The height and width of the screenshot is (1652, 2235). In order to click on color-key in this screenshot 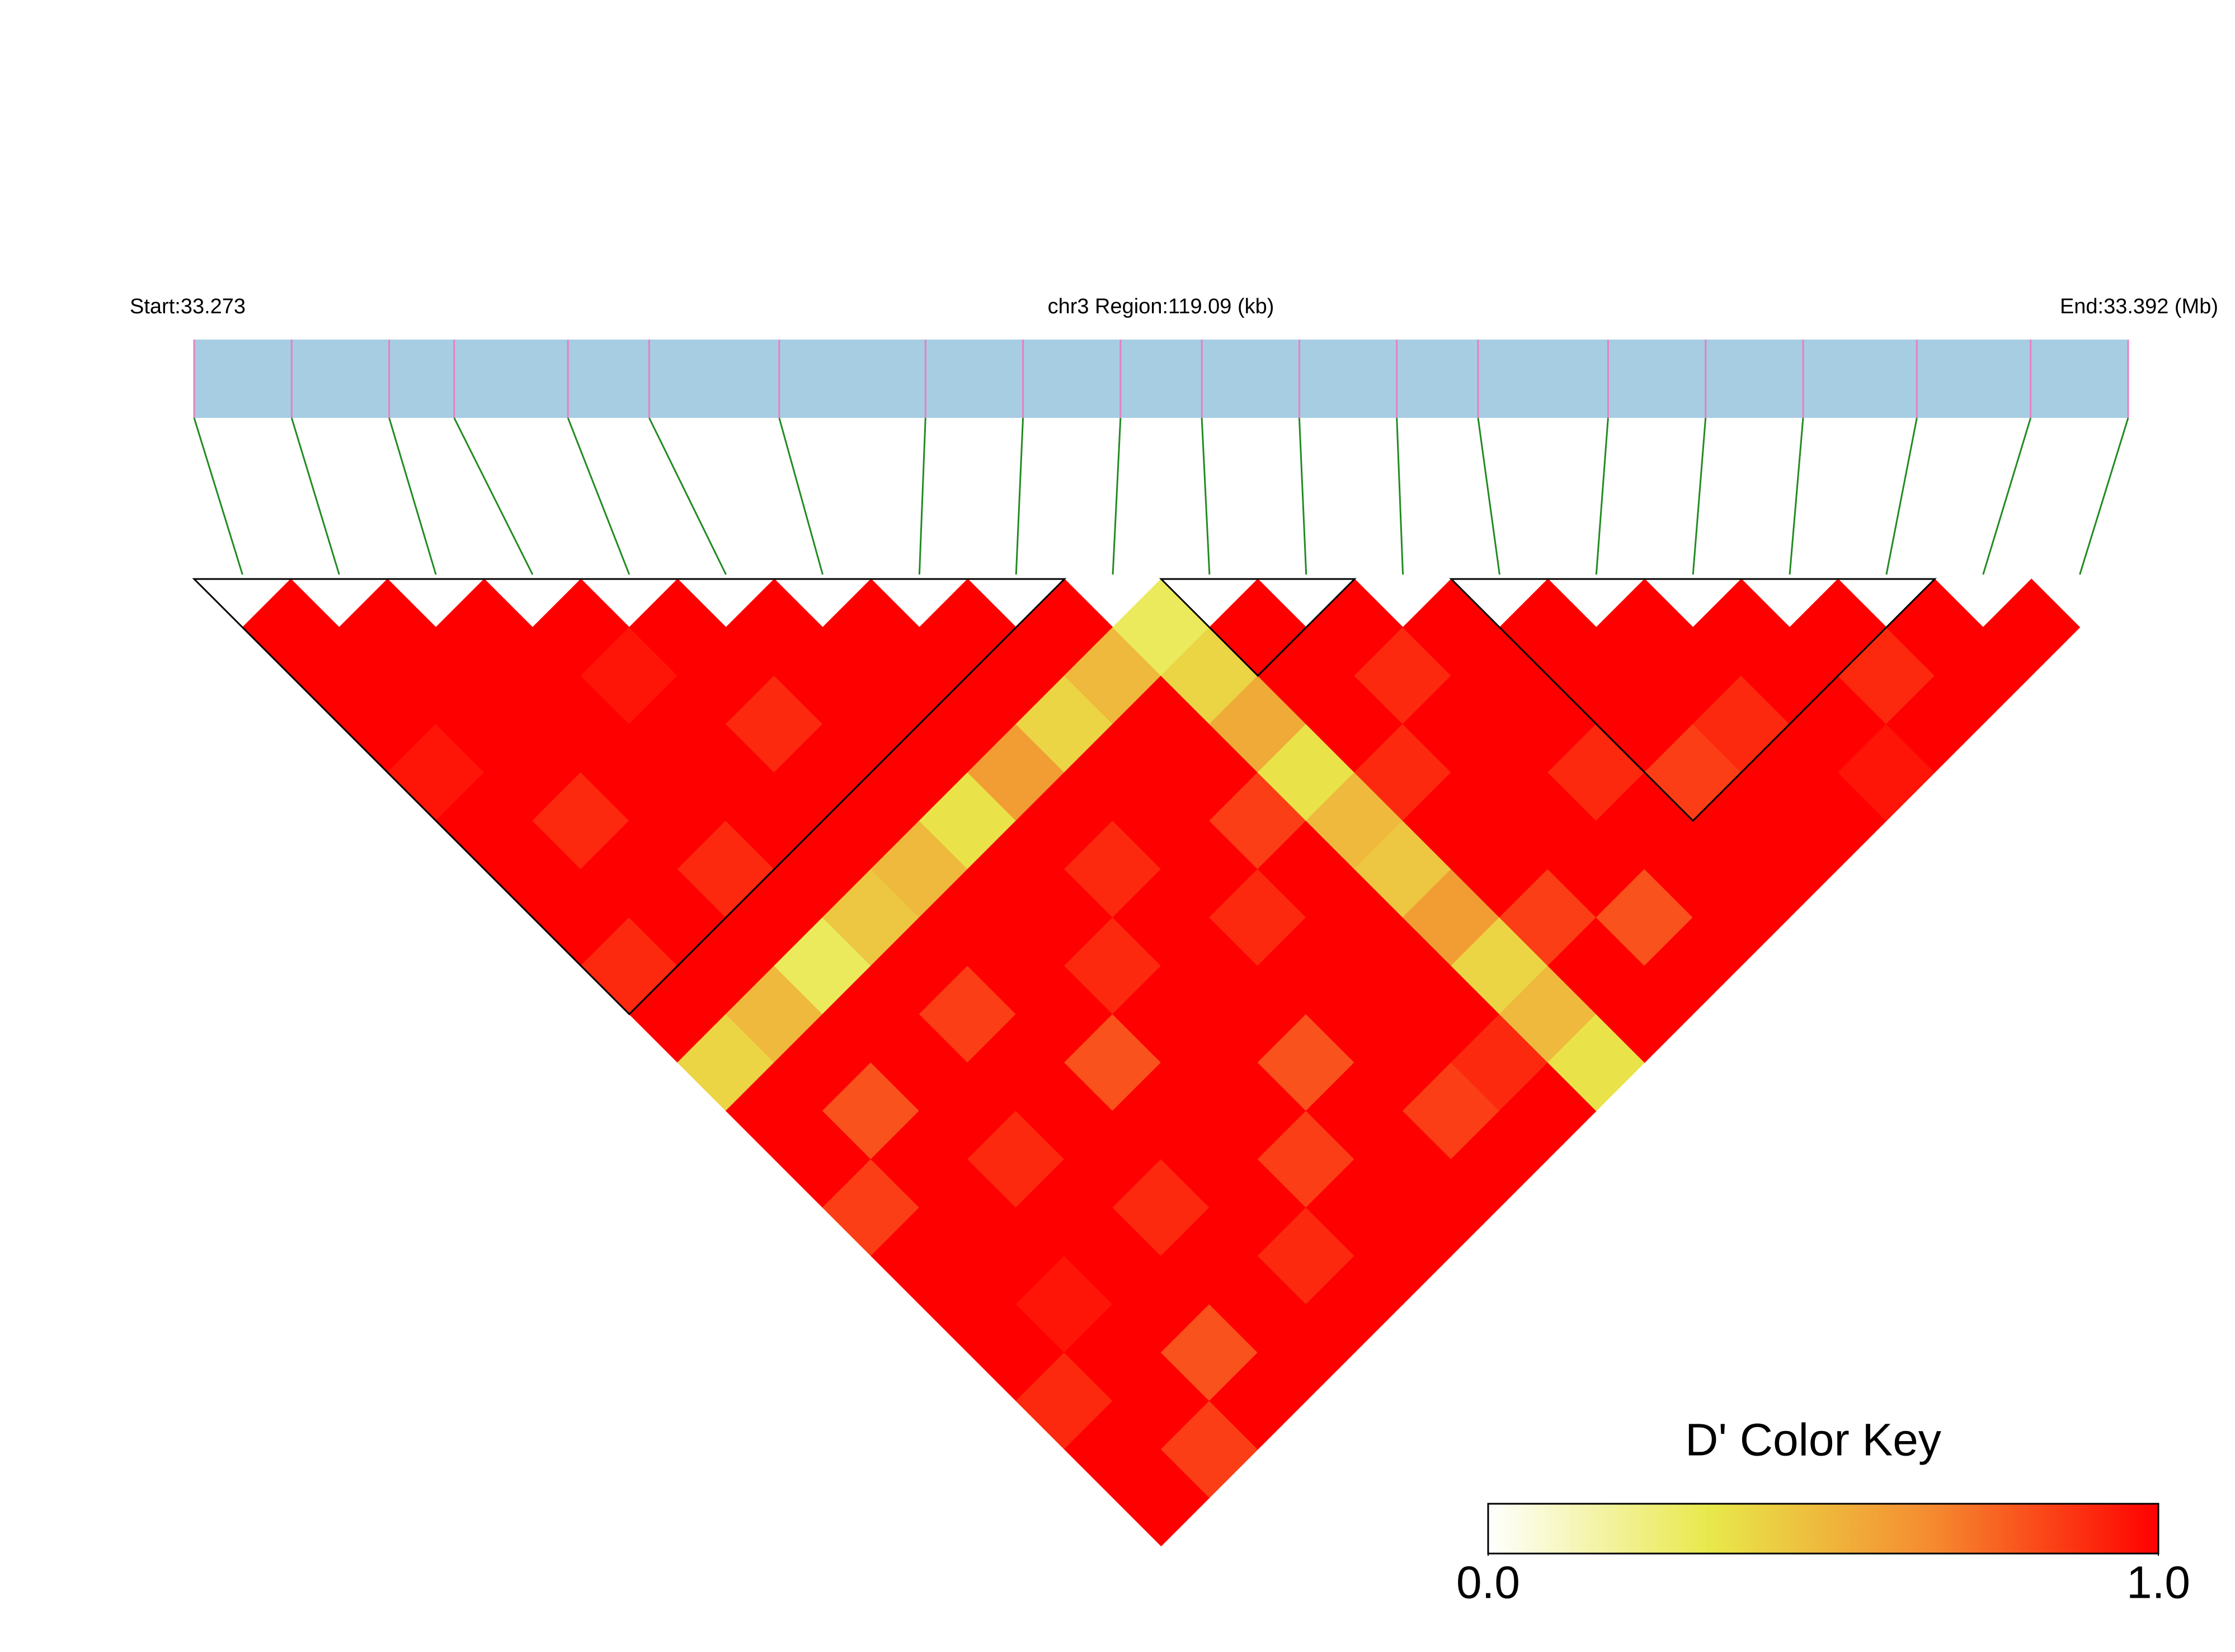, I will do `click(1823, 1529)`.